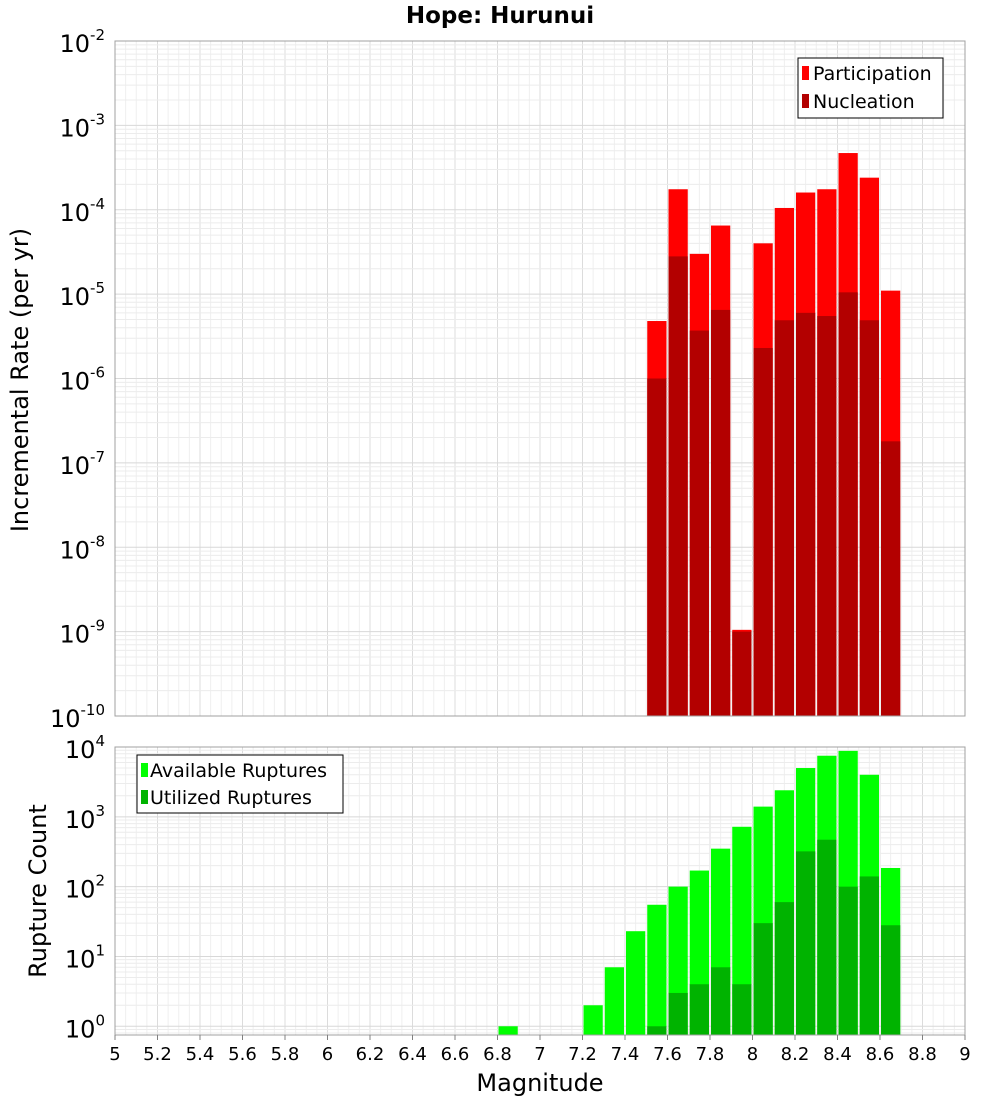  I want to click on legend-available-label: Available Ruptures, so click(238, 771).